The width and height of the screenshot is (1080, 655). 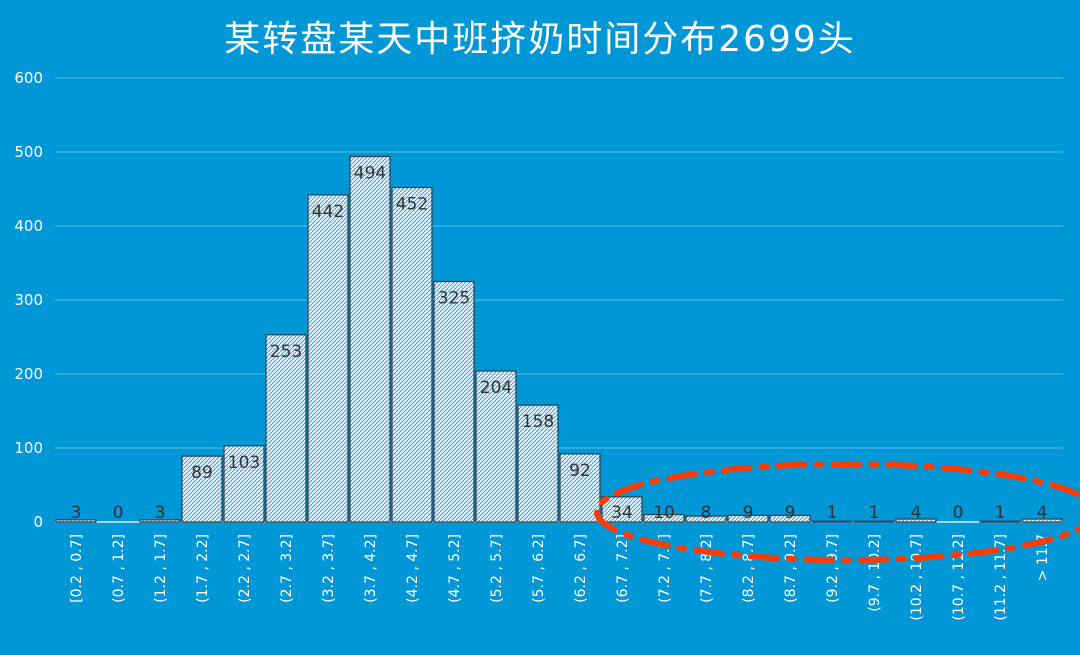 What do you see at coordinates (497, 568) in the screenshot?
I see `x-tick-label: (5.2 , 5.7]` at bounding box center [497, 568].